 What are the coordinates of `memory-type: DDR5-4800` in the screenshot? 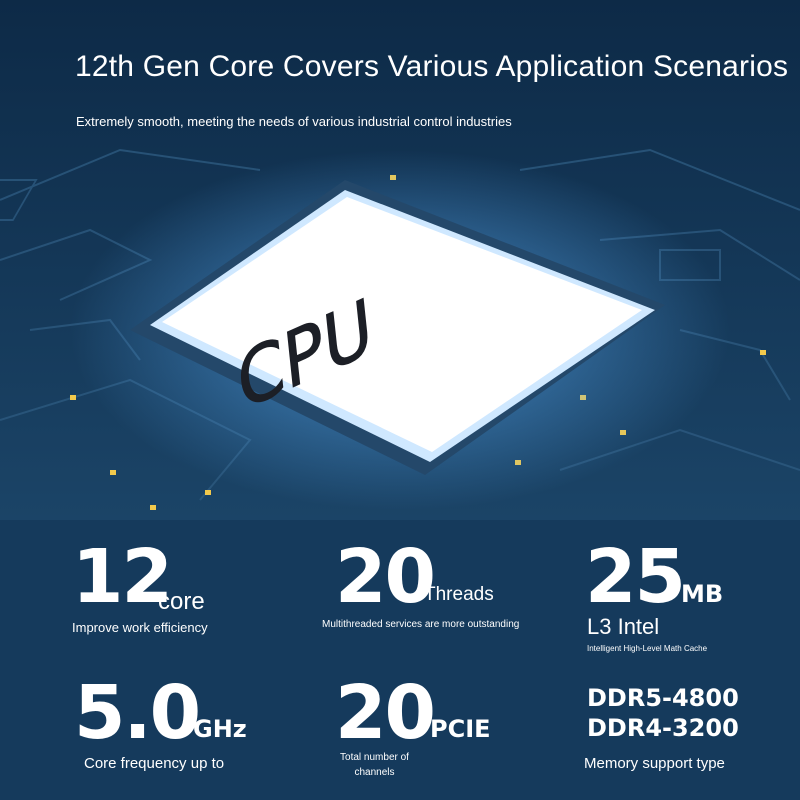 It's located at (663, 698).